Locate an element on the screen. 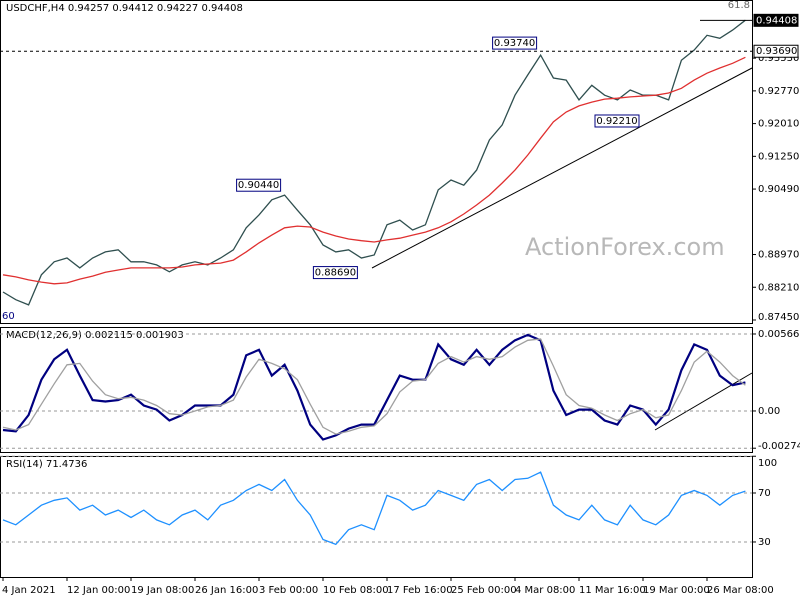 The image size is (800, 600). panel-title: RSI(14) 71.4736 is located at coordinates (46, 464).